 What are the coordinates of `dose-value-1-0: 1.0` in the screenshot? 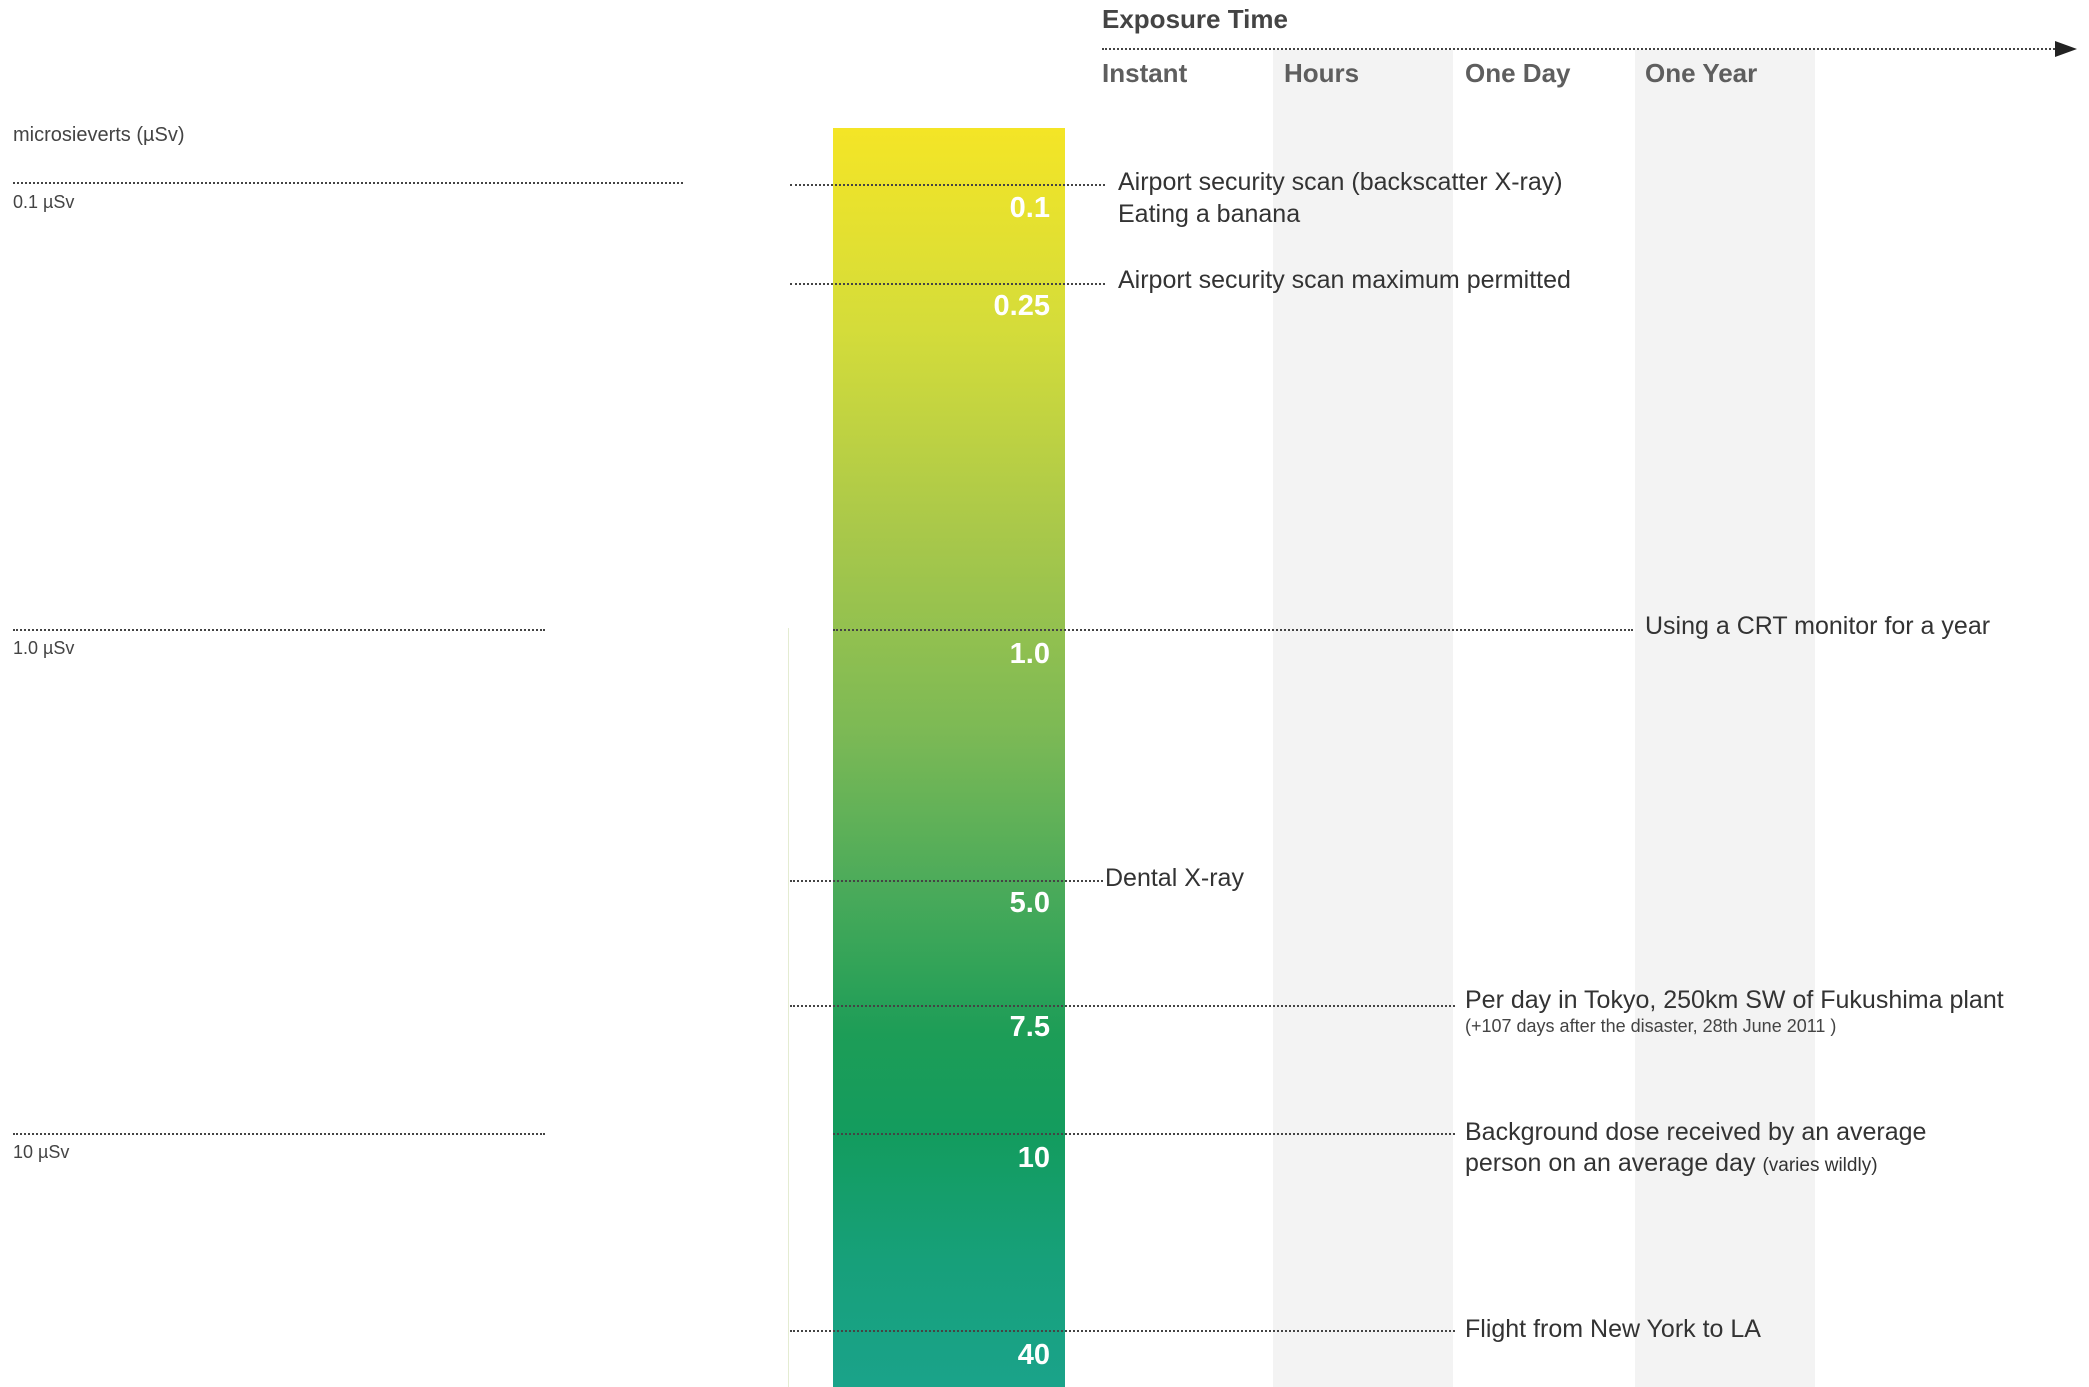 It's located at (1029, 654).